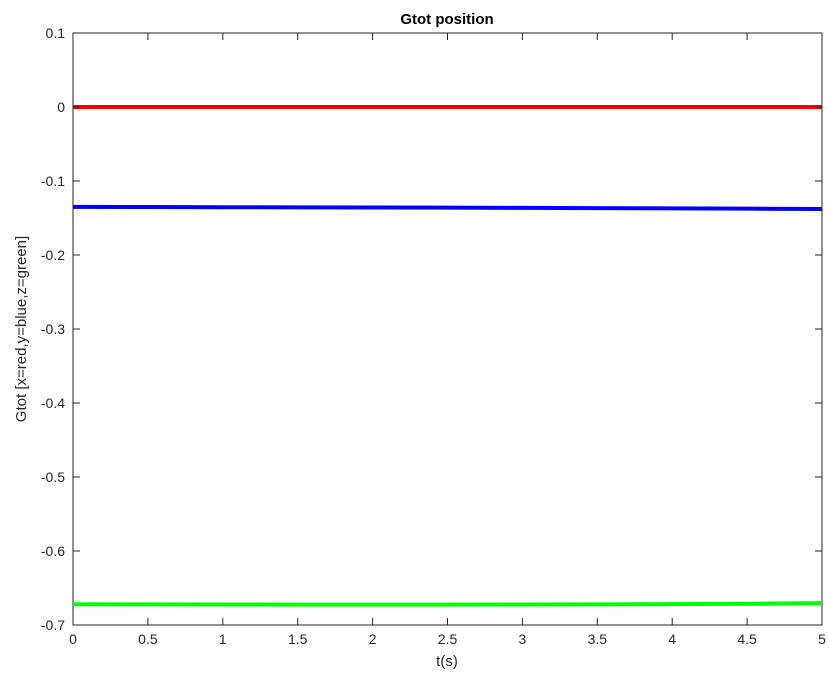  What do you see at coordinates (298, 639) in the screenshot?
I see `x-tick-label: 1.5` at bounding box center [298, 639].